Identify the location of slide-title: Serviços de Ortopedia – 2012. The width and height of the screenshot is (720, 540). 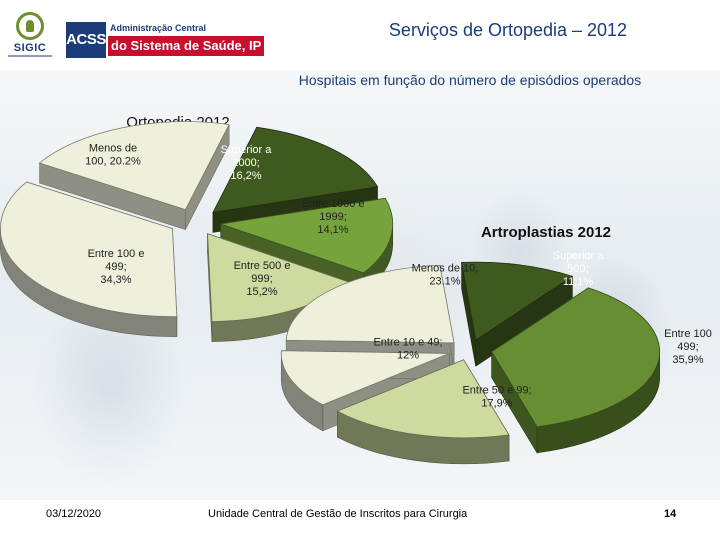
(508, 30).